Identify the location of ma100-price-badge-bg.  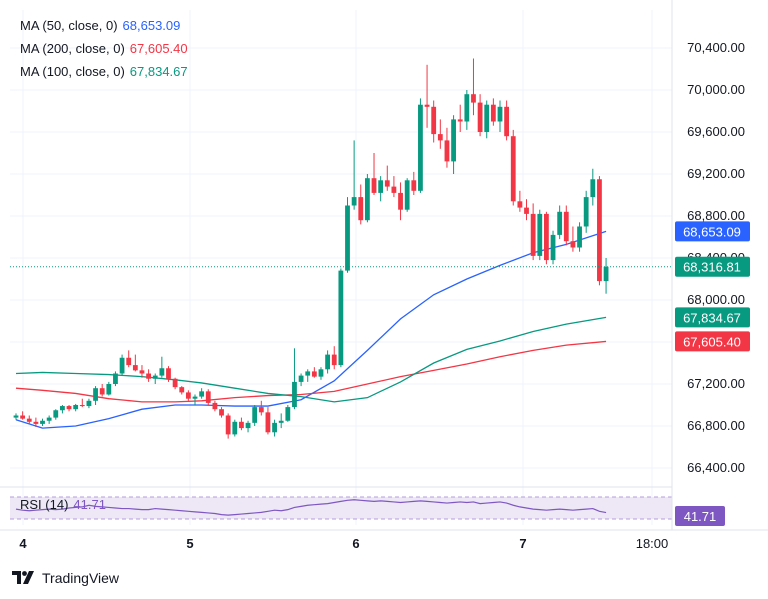
(712, 317).